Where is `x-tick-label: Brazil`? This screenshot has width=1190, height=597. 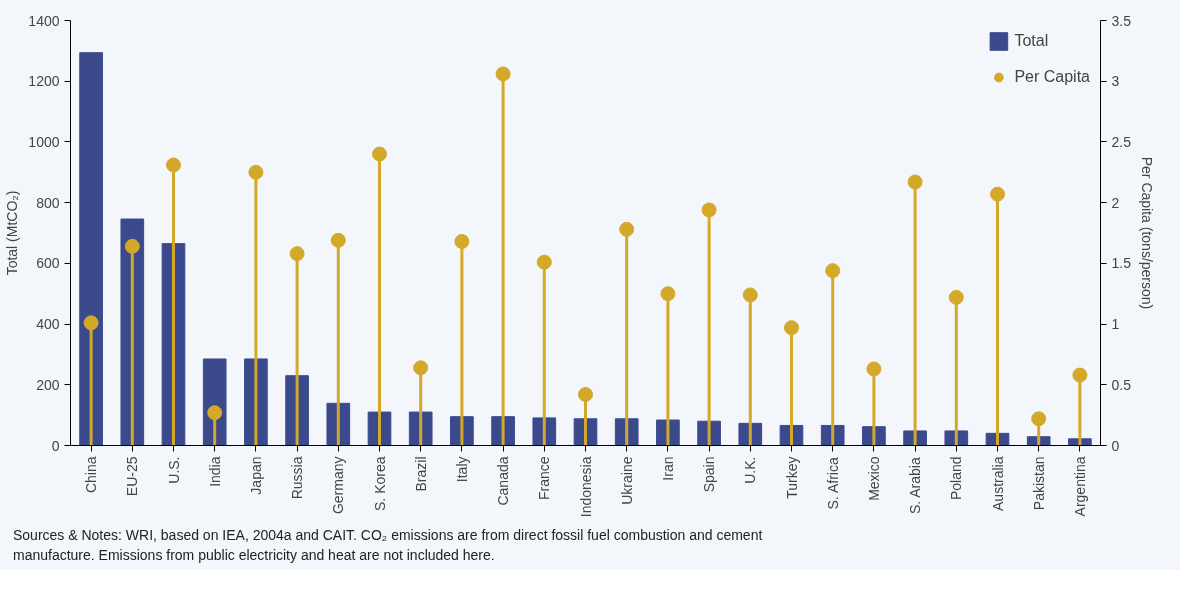
x-tick-label: Brazil is located at coordinates (420, 474).